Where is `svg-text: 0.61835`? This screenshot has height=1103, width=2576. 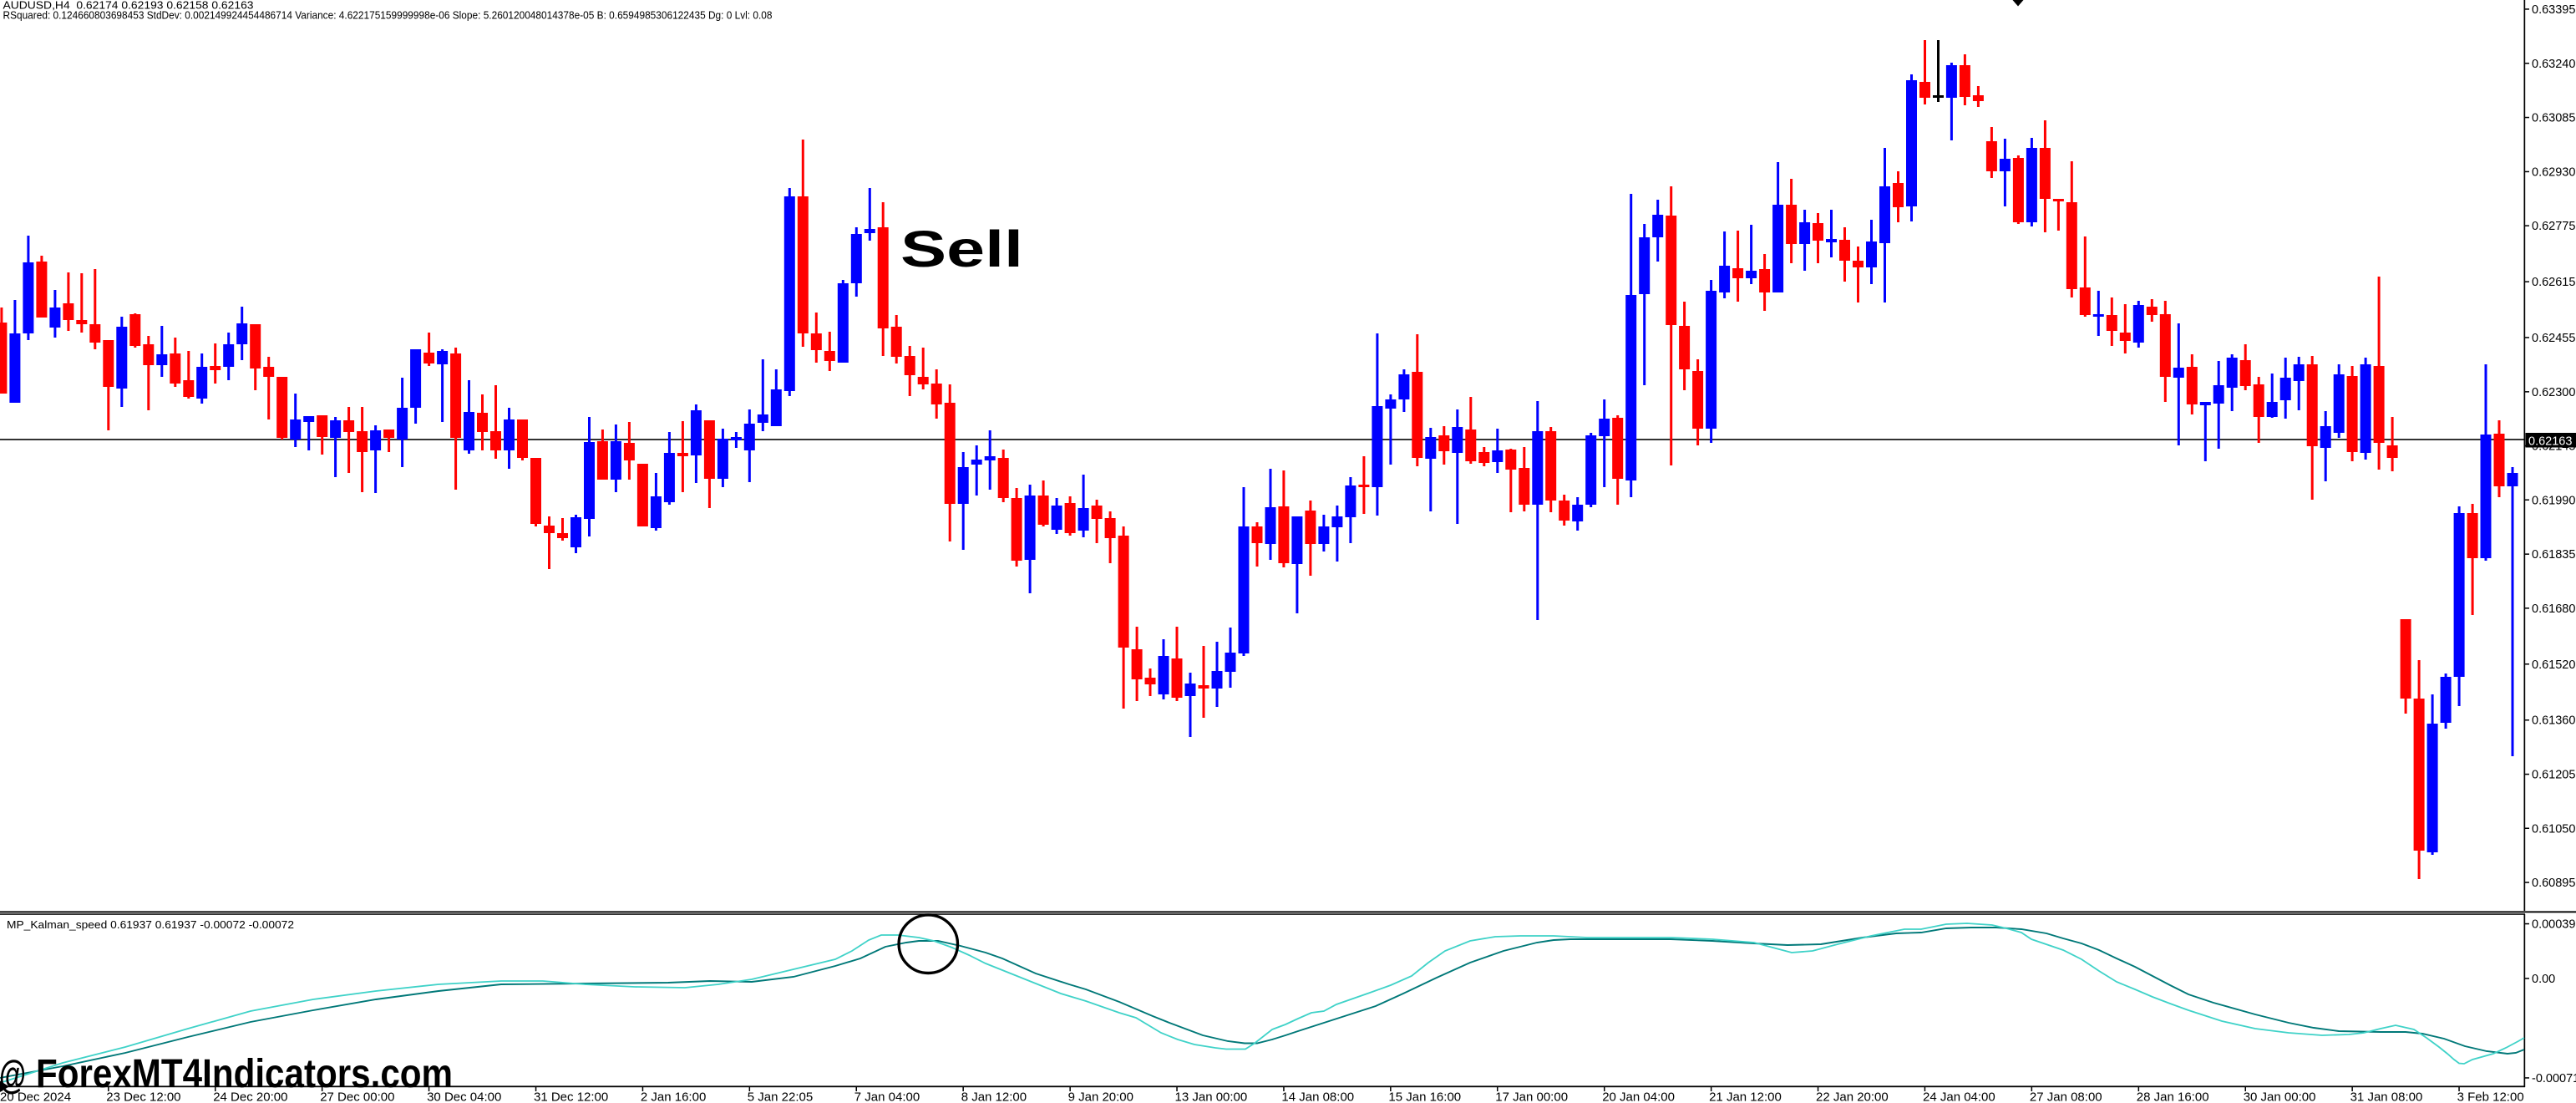 svg-text: 0.61835 is located at coordinates (2553, 555).